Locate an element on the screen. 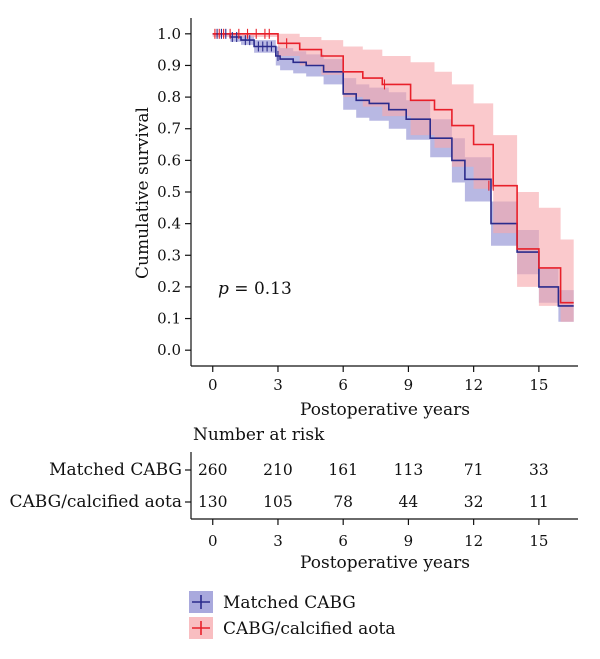 The width and height of the screenshot is (600, 659). x-tick-label: 6 is located at coordinates (343, 385).